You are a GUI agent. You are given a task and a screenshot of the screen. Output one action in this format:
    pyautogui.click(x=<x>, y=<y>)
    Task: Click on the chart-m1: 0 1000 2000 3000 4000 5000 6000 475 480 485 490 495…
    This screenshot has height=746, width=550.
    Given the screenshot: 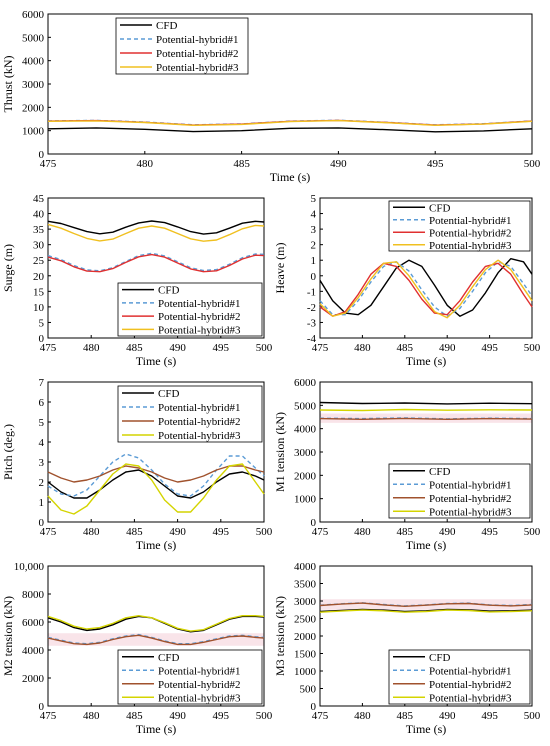 What is the action you would take?
    pyautogui.click(x=407, y=464)
    